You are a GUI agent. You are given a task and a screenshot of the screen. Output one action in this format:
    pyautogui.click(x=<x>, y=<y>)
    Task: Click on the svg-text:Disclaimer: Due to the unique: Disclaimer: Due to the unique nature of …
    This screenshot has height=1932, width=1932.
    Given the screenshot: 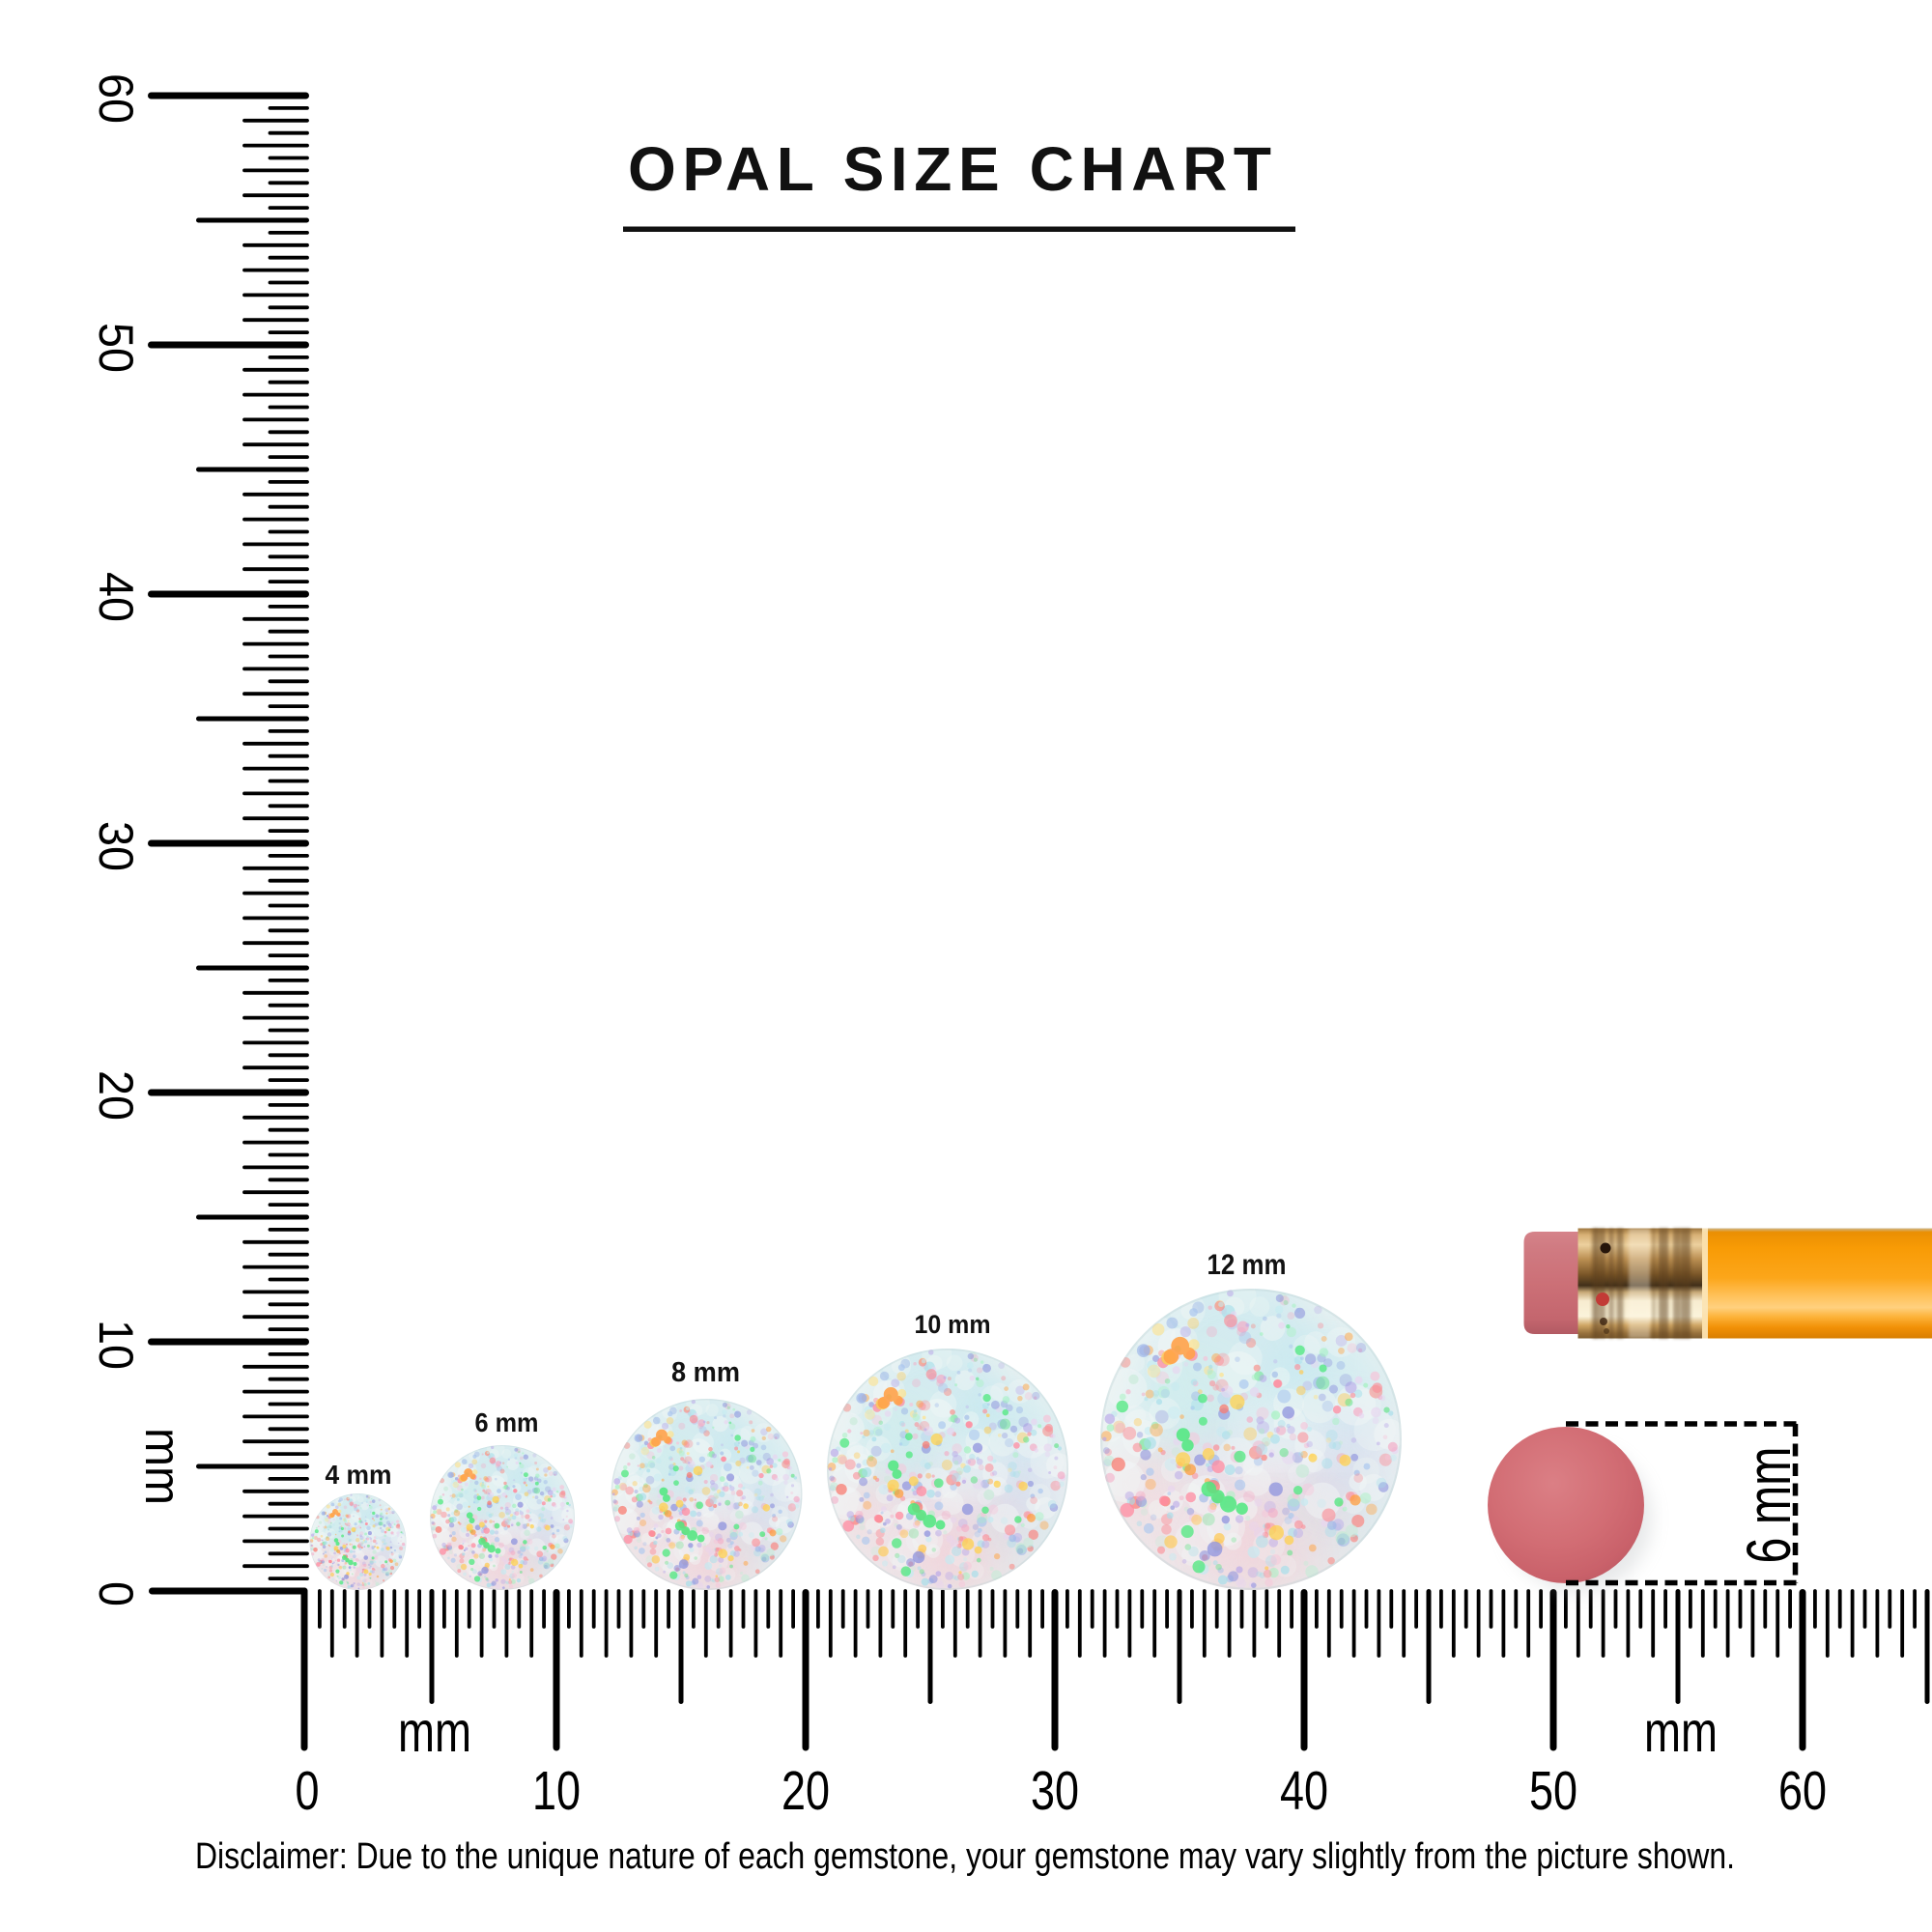 What is the action you would take?
    pyautogui.click(x=965, y=1856)
    